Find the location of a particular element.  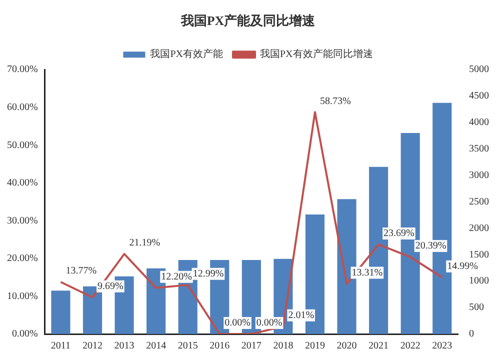

y2-tick-label: 5000 is located at coordinates (479, 70).